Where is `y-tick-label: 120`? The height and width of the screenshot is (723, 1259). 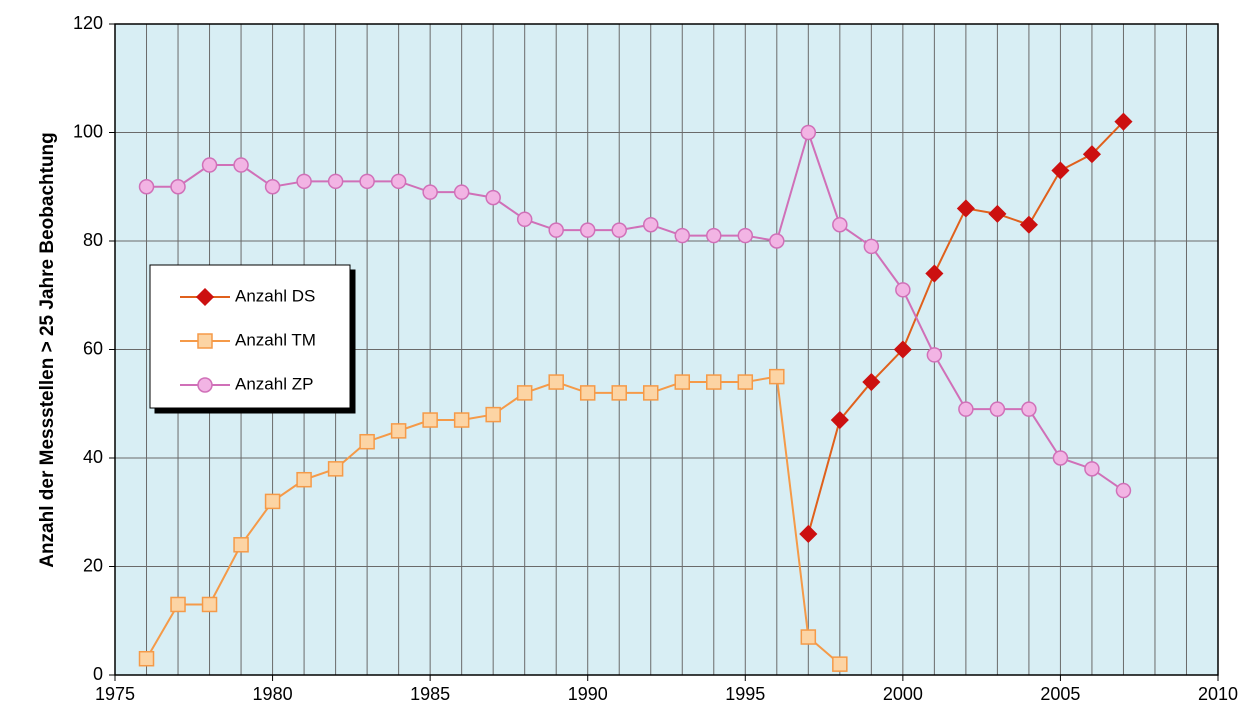
y-tick-label: 120 is located at coordinates (88, 23).